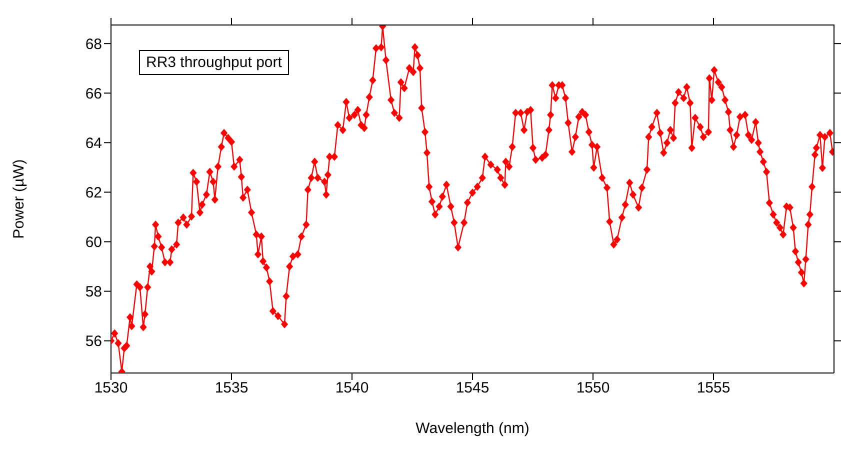 This screenshot has width=841, height=463. I want to click on y-tick-label: 56, so click(93, 341).